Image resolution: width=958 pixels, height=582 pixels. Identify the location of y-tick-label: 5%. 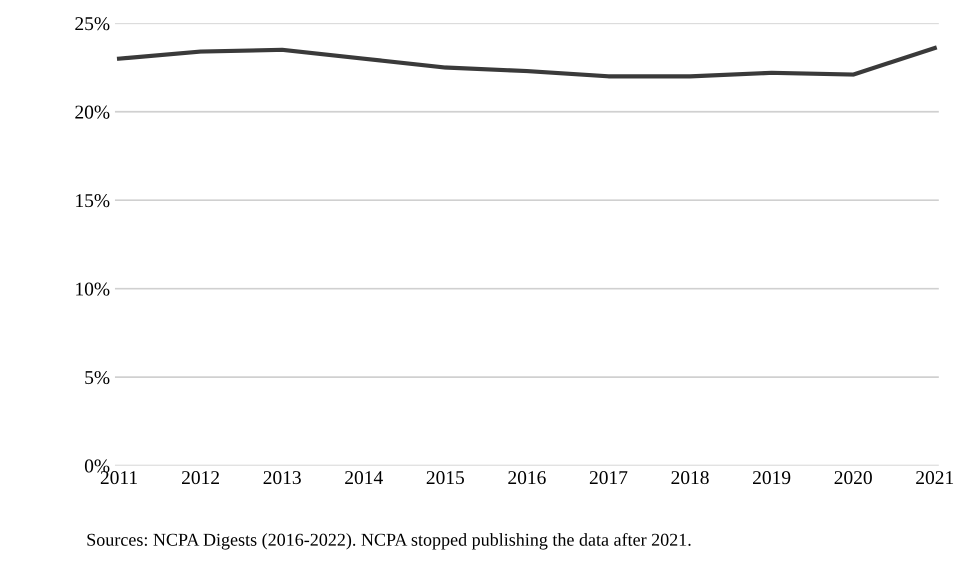
(97, 377).